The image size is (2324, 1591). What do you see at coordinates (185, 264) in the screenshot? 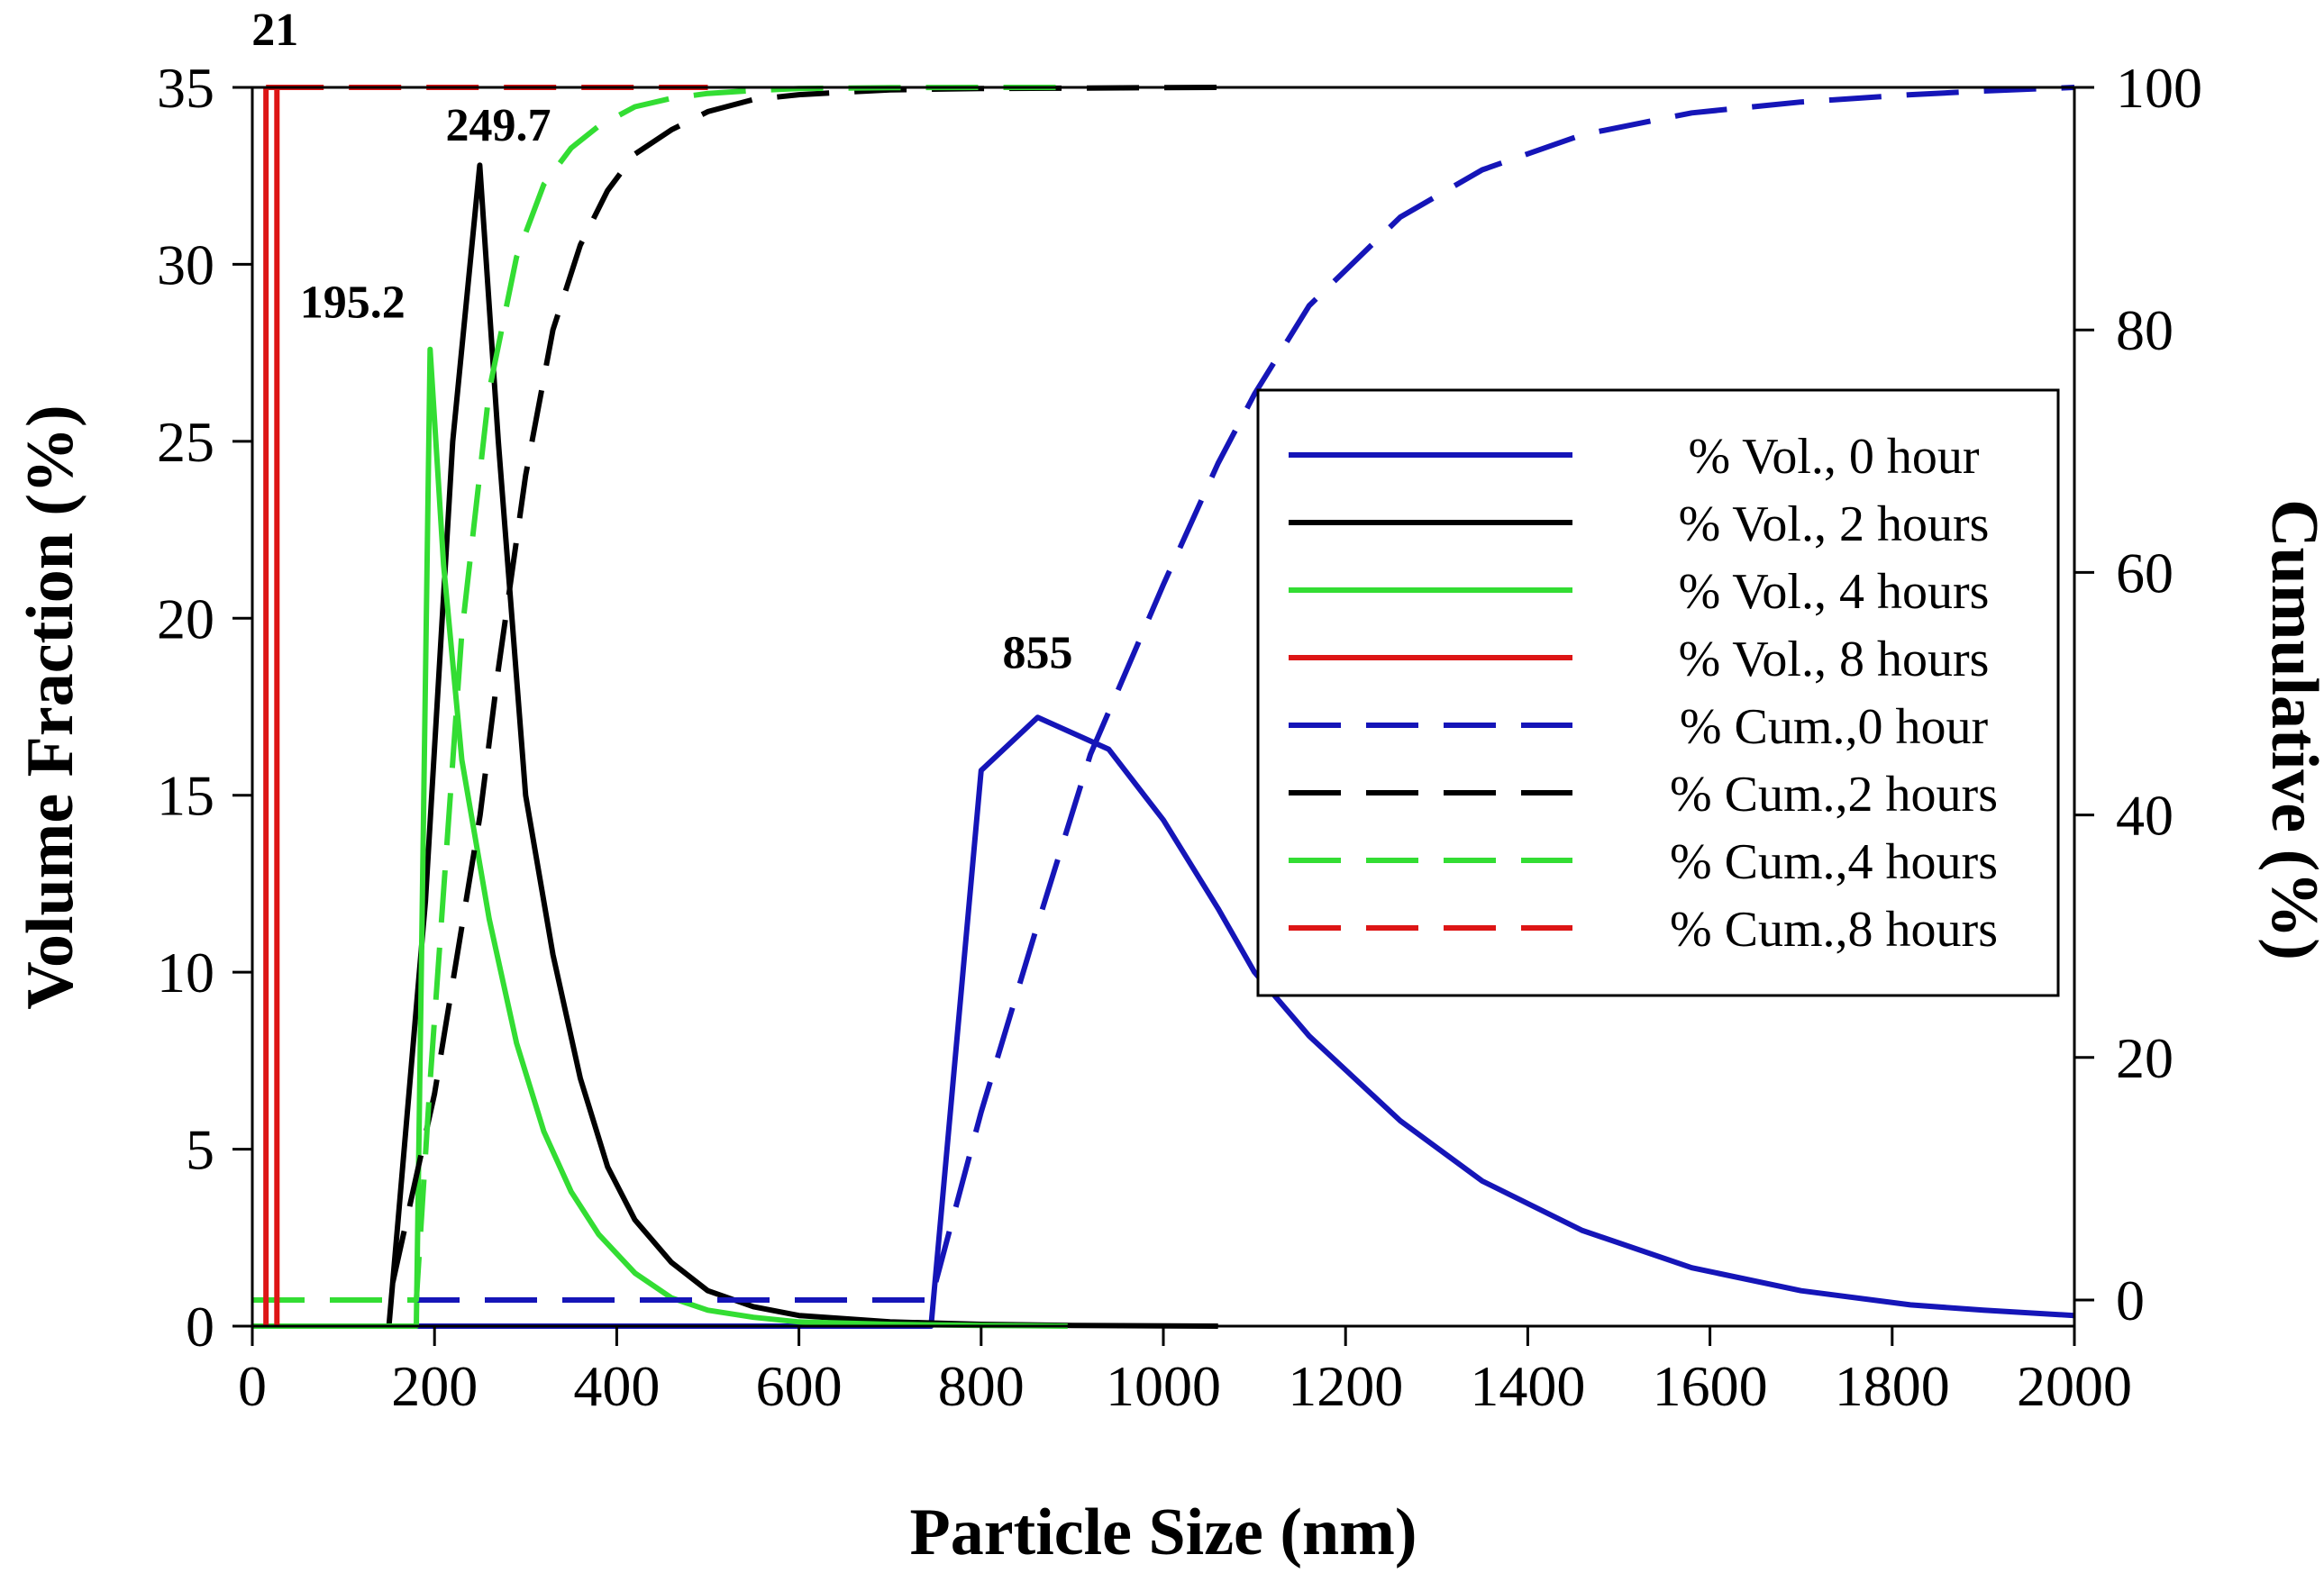
I see `y-tick-label: 30` at bounding box center [185, 264].